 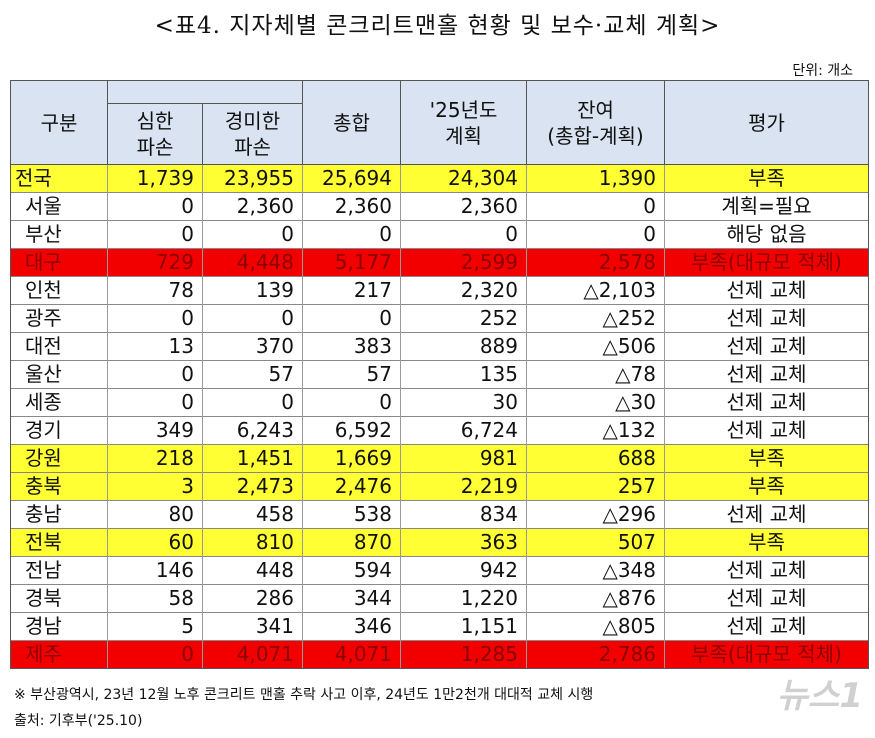 What do you see at coordinates (59, 486) in the screenshot?
I see `row-region: 충북` at bounding box center [59, 486].